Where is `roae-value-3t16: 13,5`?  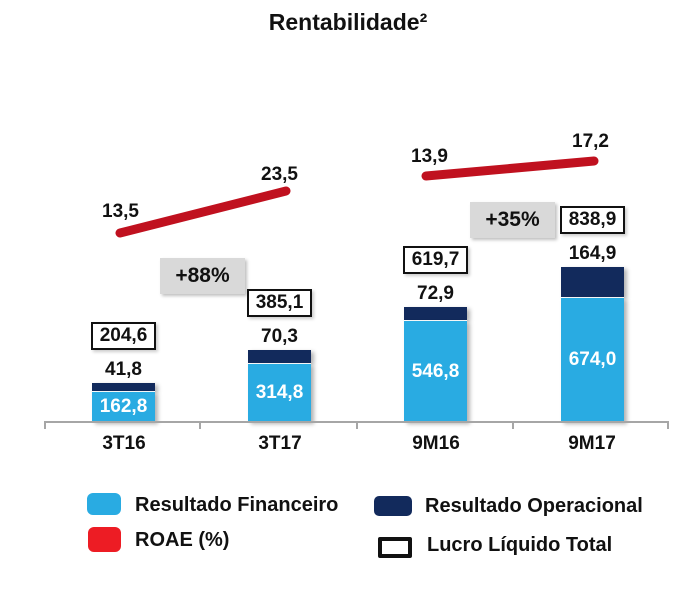 roae-value-3t16: 13,5 is located at coordinates (120, 211).